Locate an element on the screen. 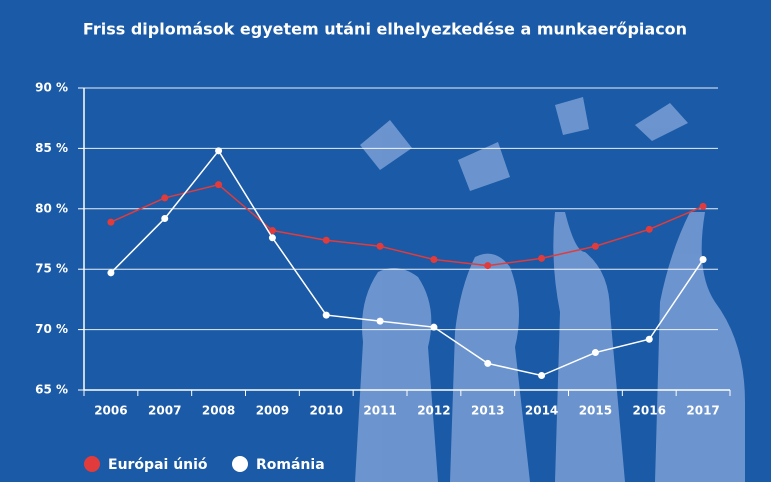  y-tick-label: 75 % is located at coordinates (51, 269).